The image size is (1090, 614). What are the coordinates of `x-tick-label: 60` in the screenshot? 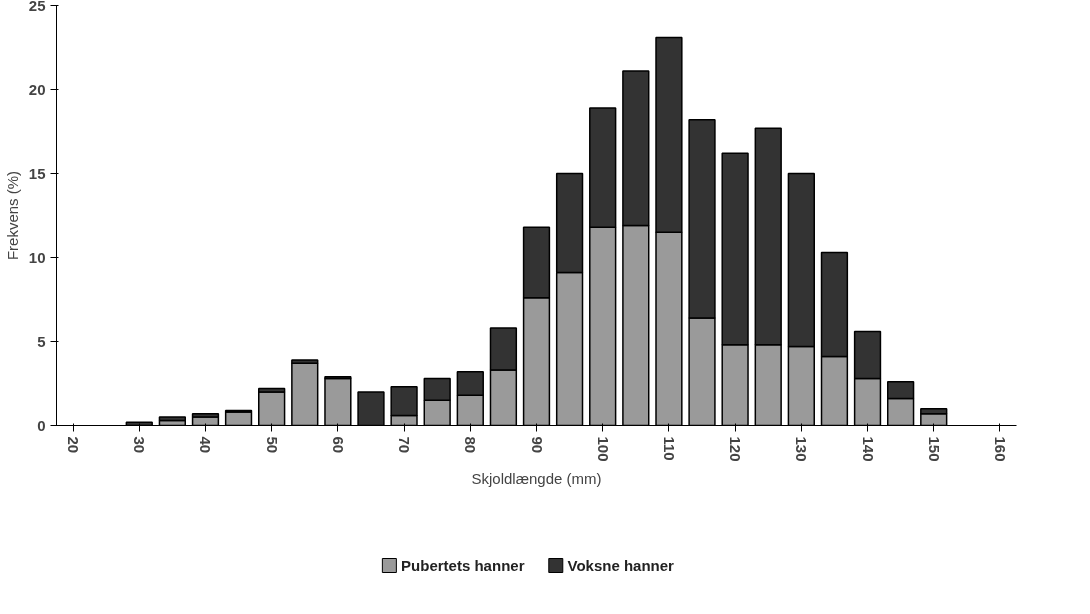 It's located at (338, 445).